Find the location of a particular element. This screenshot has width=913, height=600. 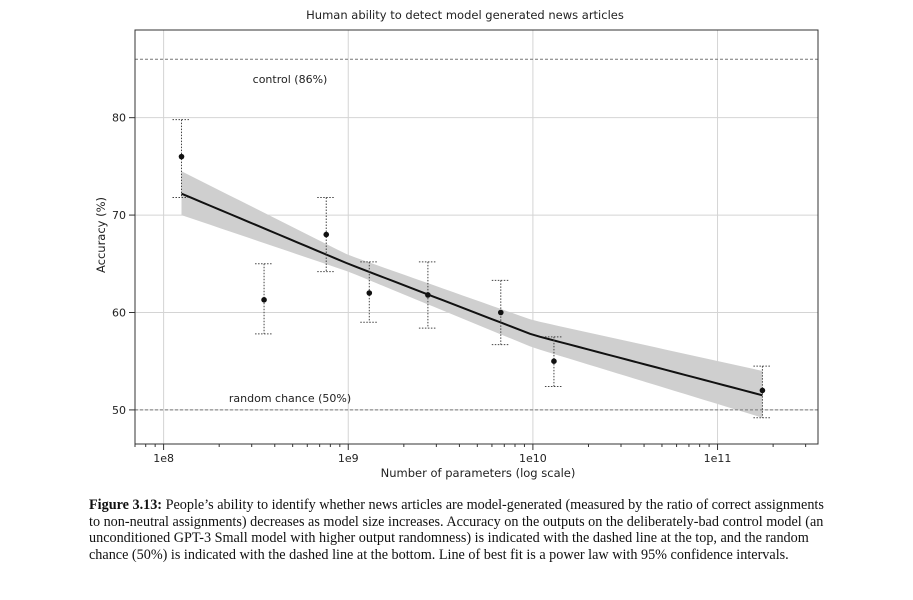

y-axis-label: Accuracy (%) is located at coordinates (101, 235).